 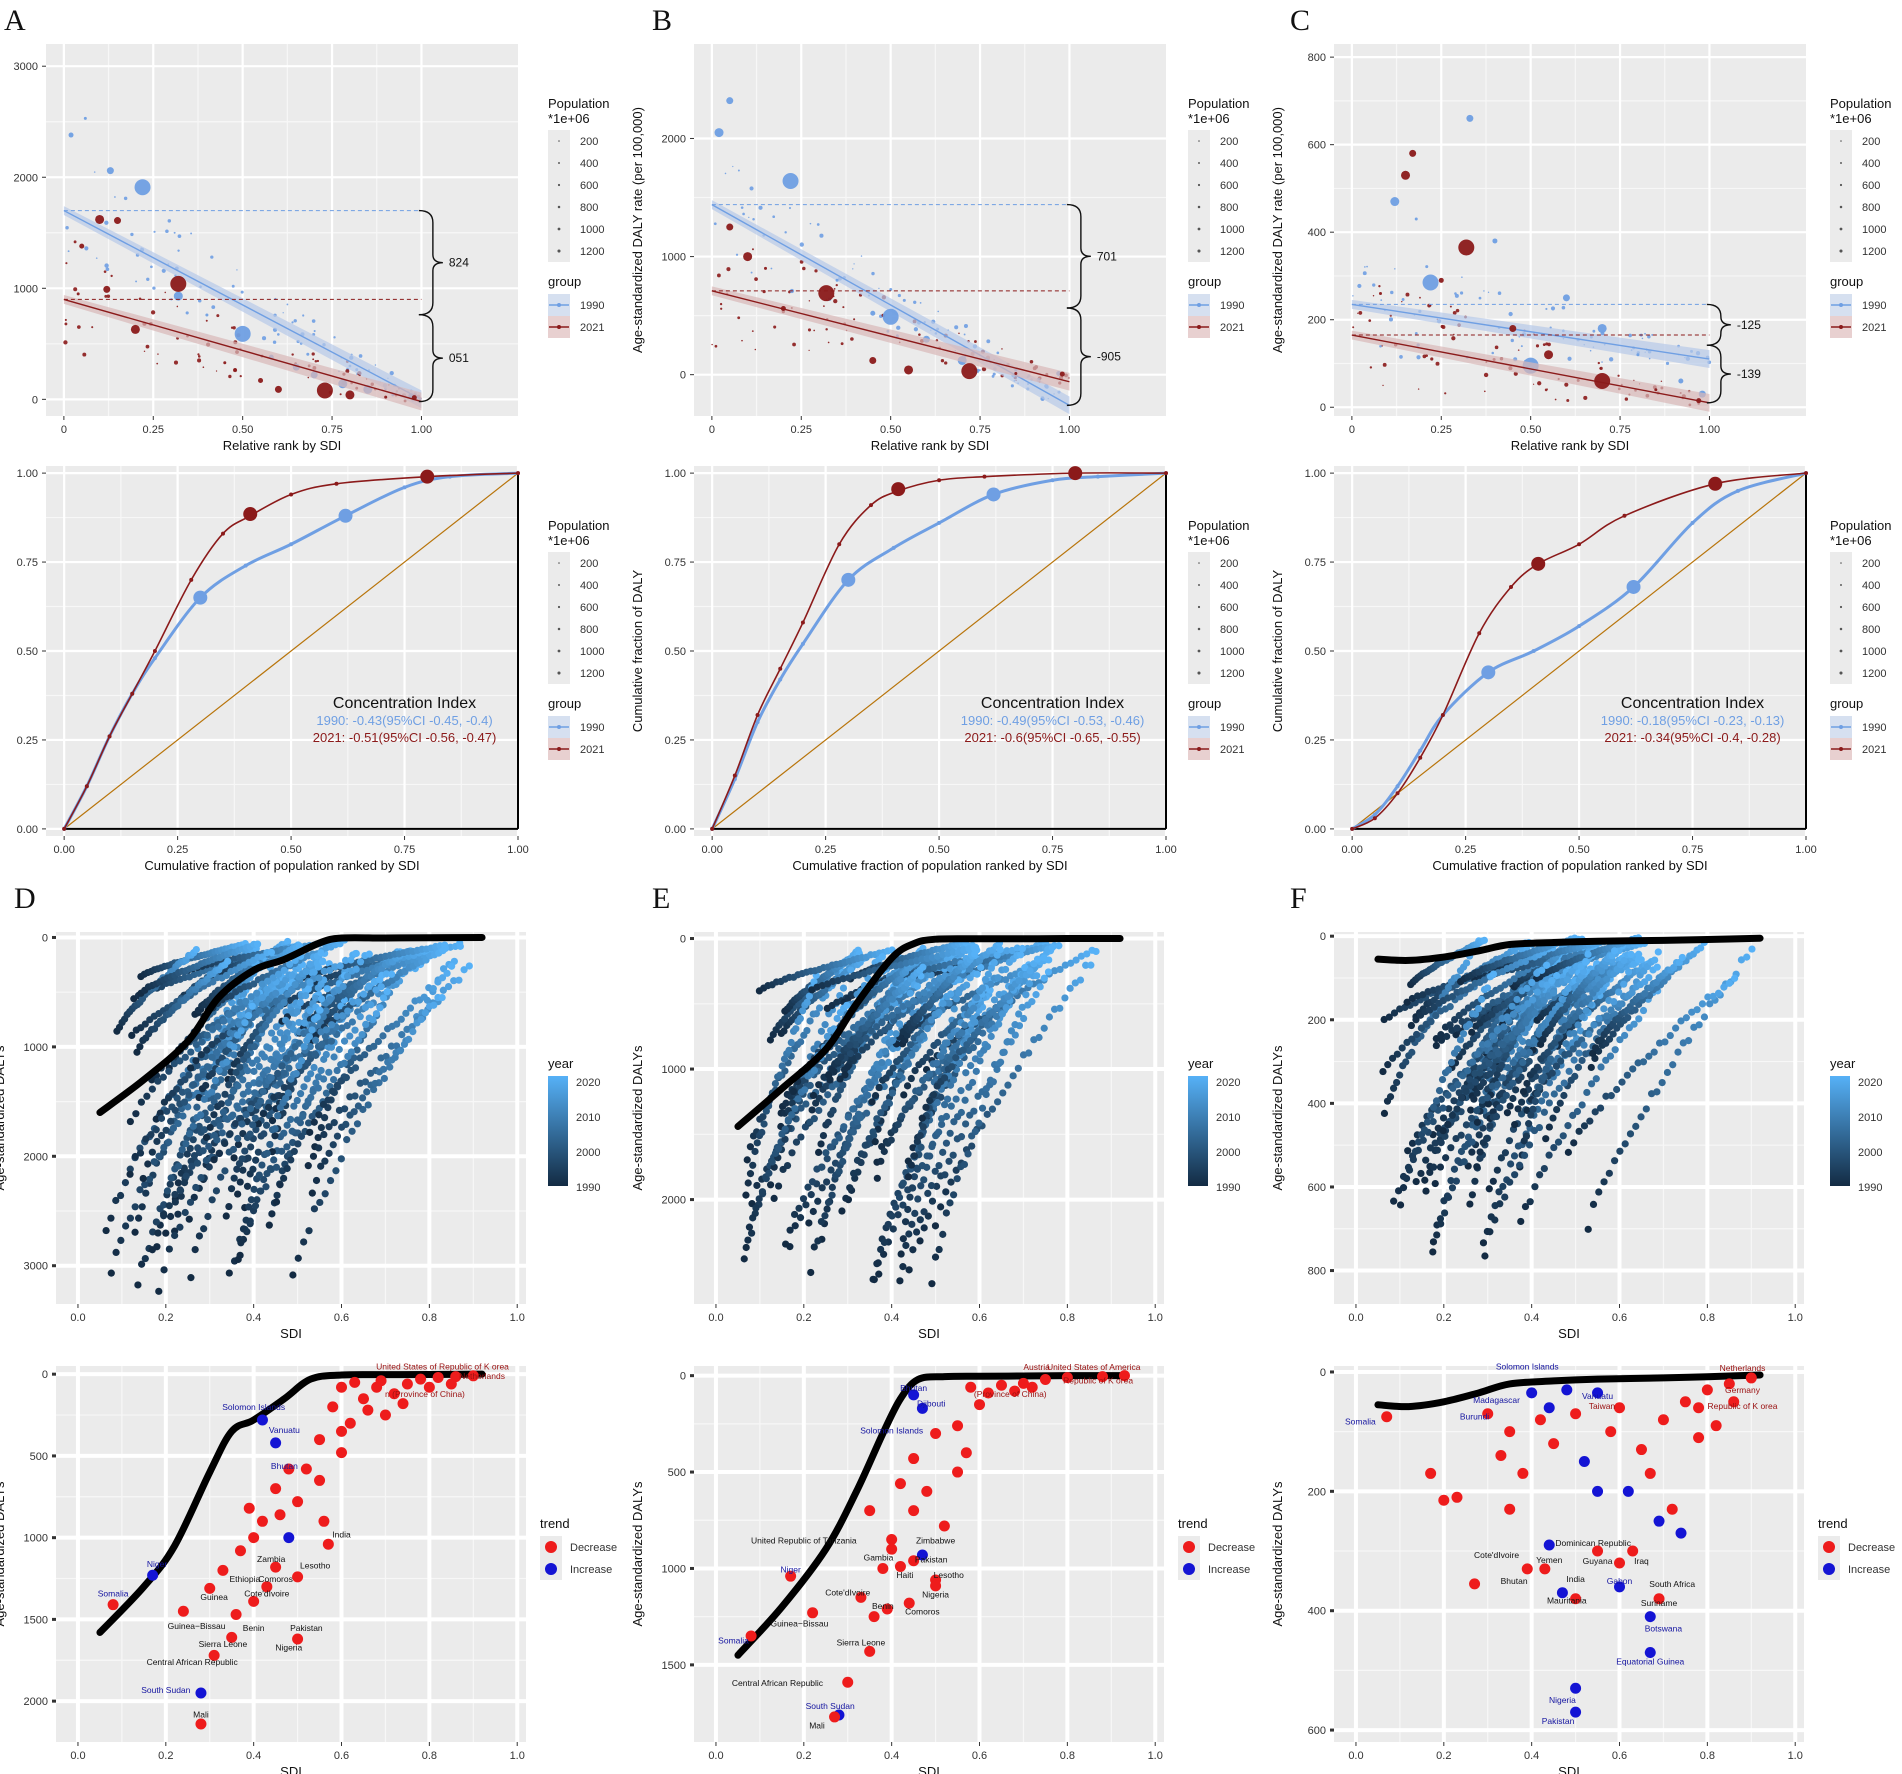 What do you see at coordinates (1209, 118) in the screenshot?
I see `legend-subtitle: *1e+06` at bounding box center [1209, 118].